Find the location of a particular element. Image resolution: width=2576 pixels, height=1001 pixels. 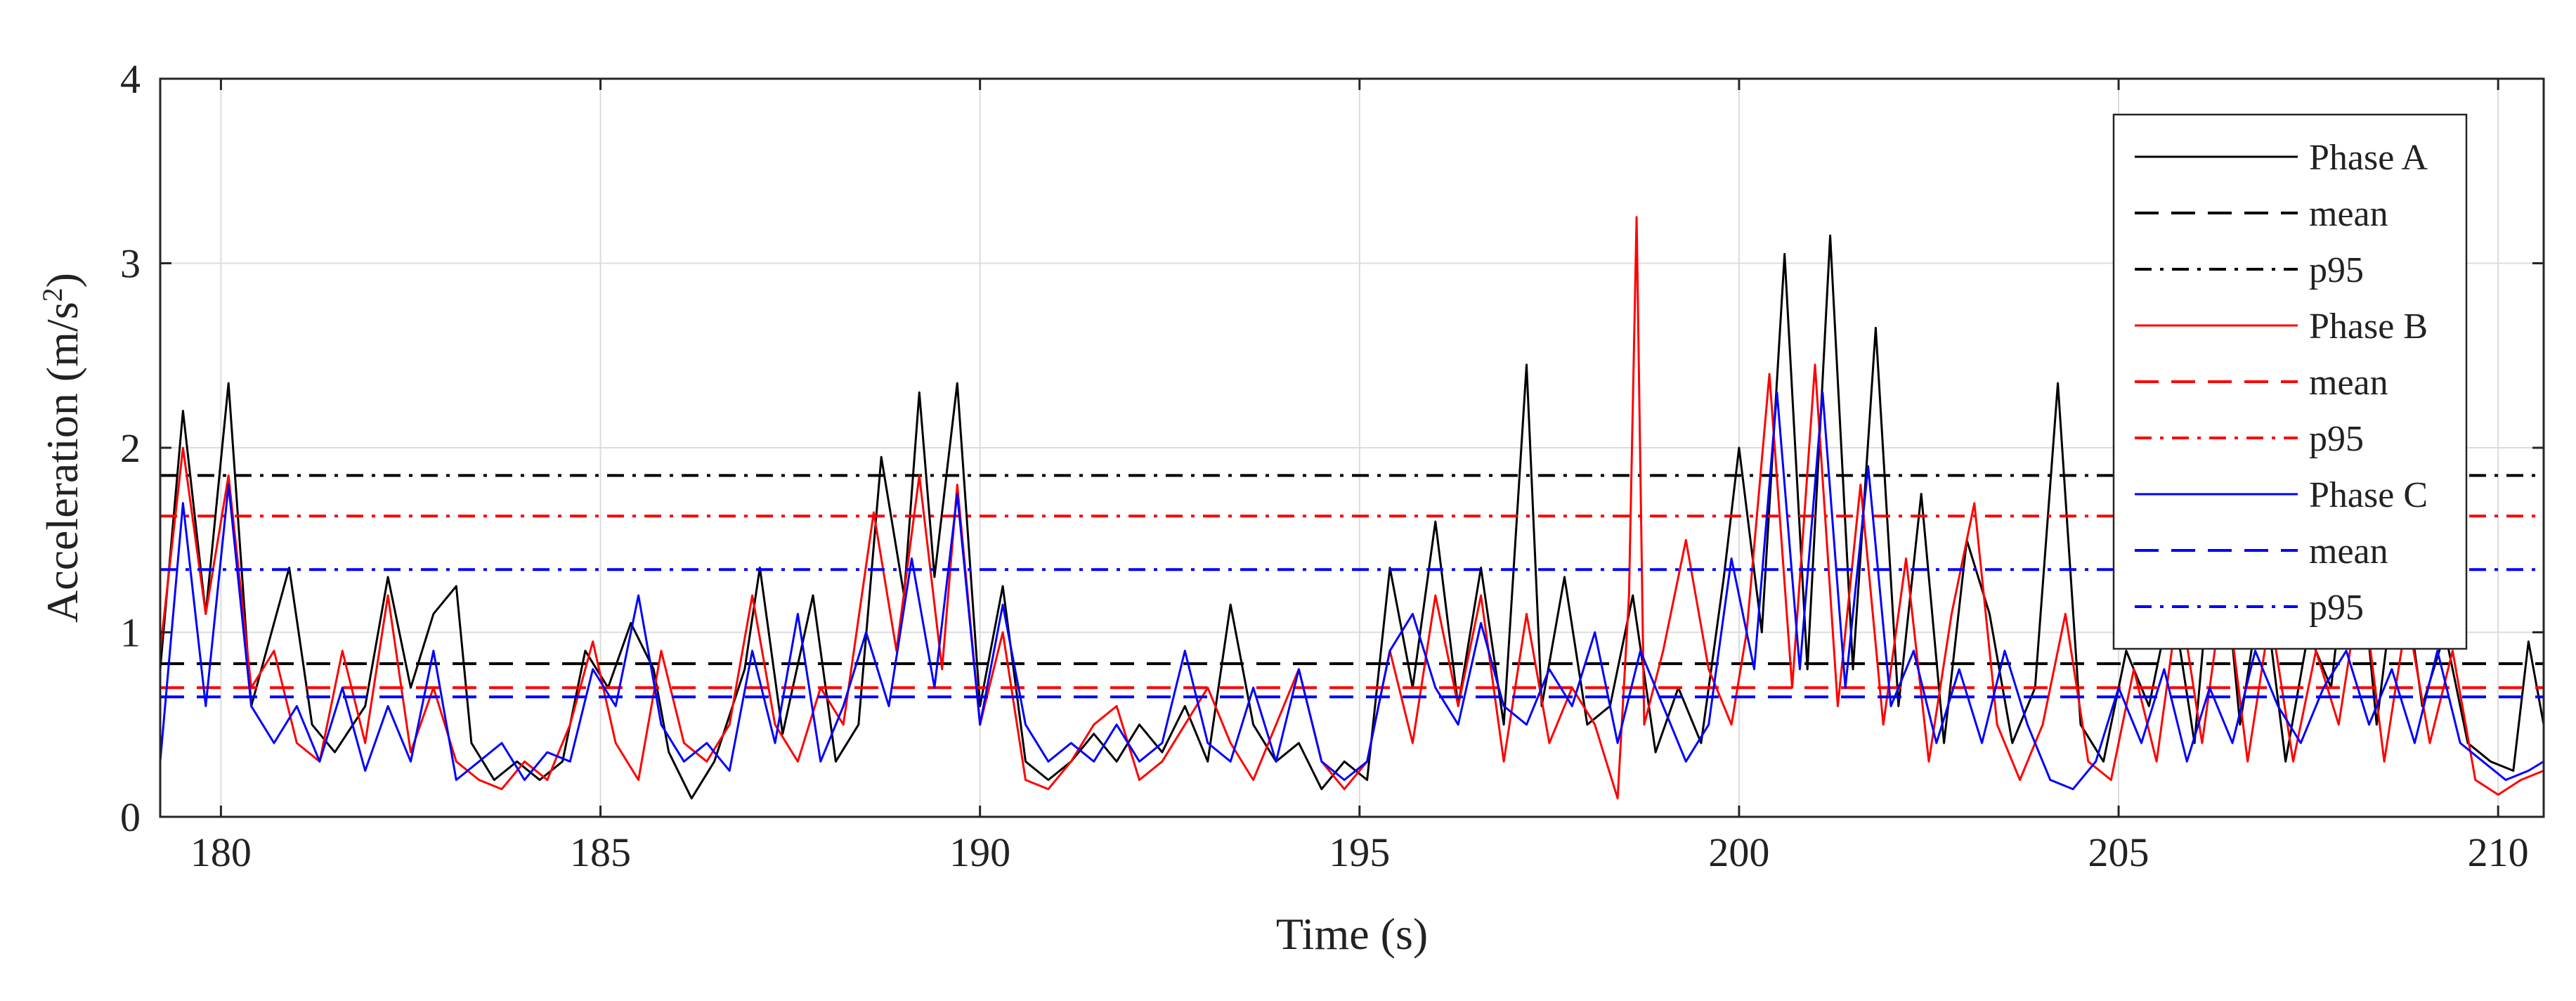

y-tick-label: 0 is located at coordinates (130, 817).